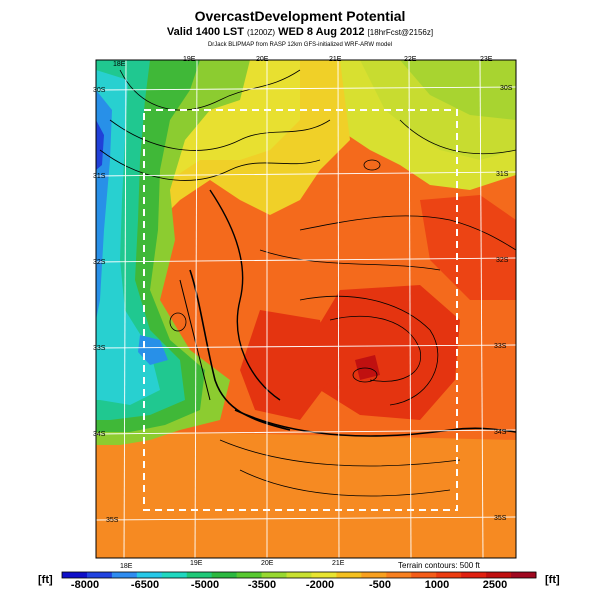 This screenshot has width=600, height=600. What do you see at coordinates (85, 585) in the screenshot?
I see `colorbar-tick-label: -8000` at bounding box center [85, 585].